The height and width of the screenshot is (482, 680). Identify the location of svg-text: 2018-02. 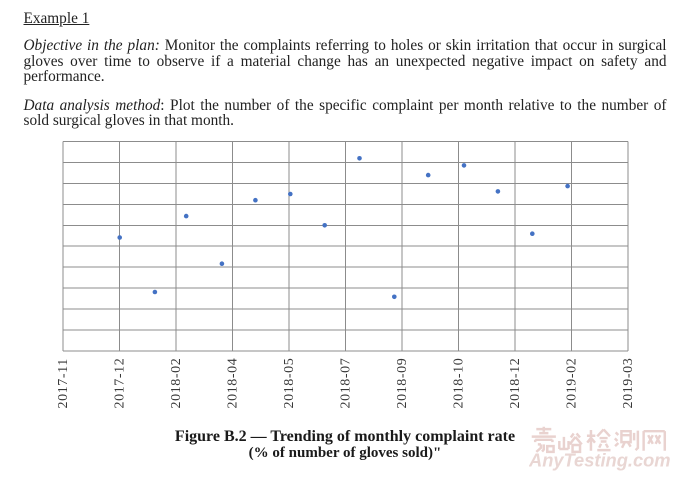
(176, 383).